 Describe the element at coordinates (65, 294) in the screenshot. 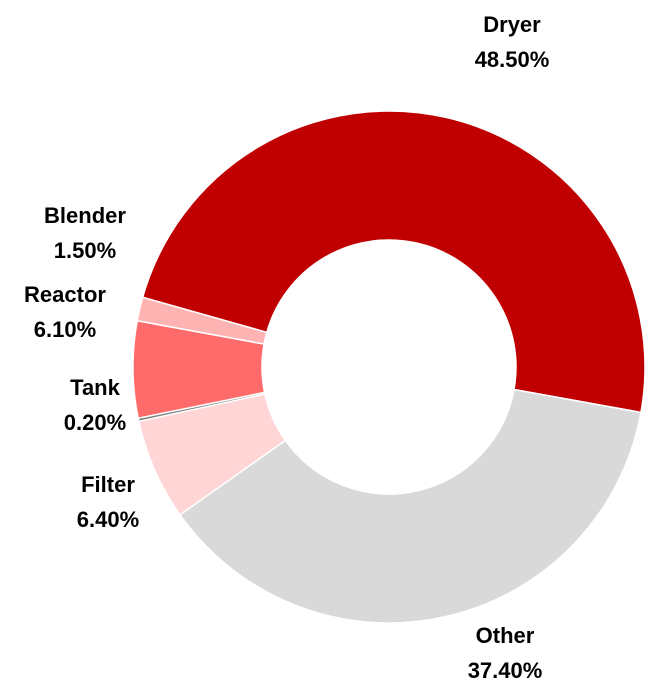

I see `slice-label-name: Reactor` at that location.